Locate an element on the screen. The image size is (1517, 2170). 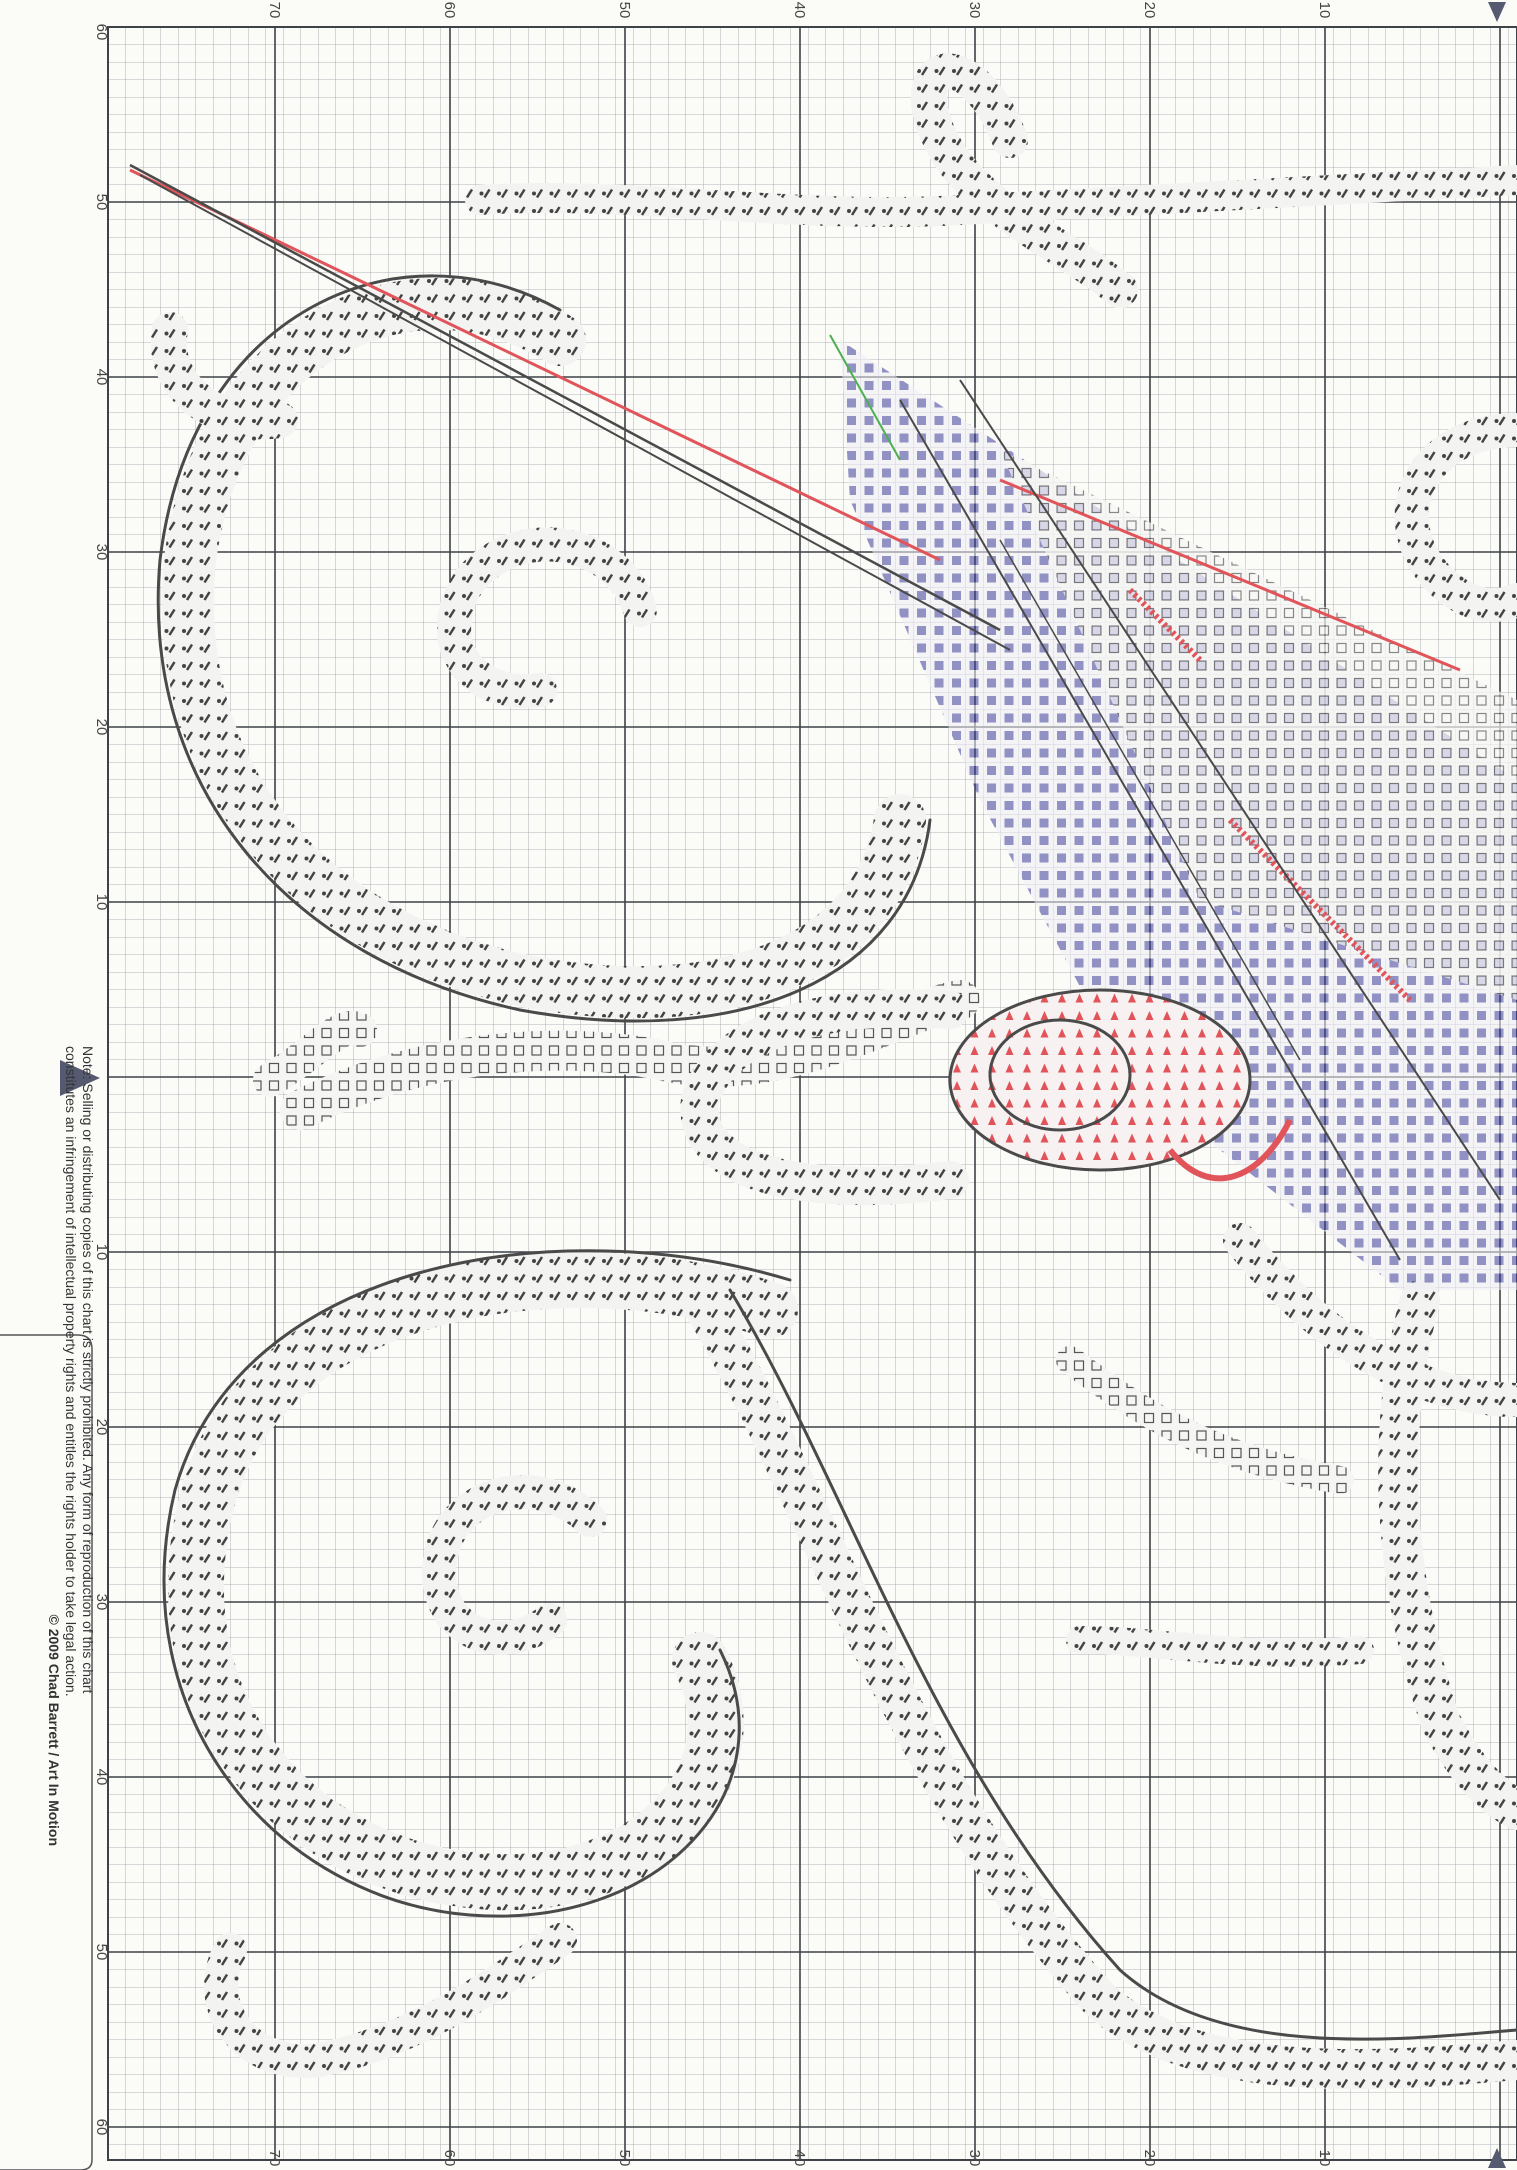
top-tick-label: 20 is located at coordinates (1149, 10).